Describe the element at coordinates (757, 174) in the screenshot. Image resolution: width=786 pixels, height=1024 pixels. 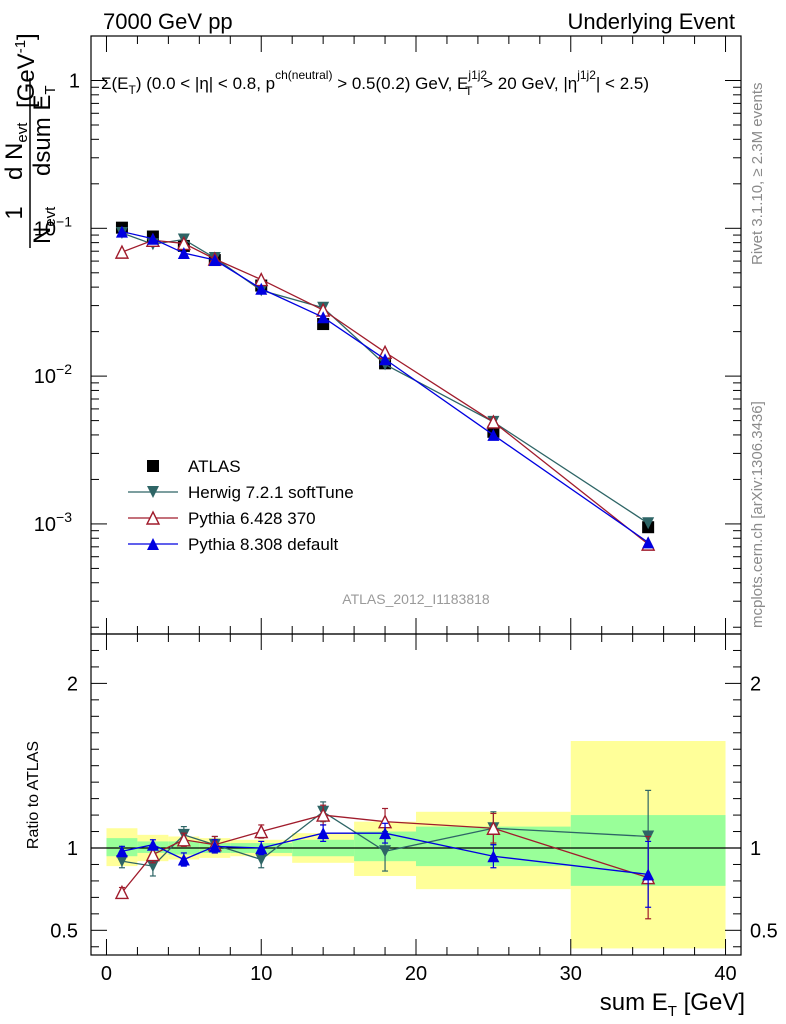
I see `side-rivet: Rivet 3.1.10, ≥ 2.3M events` at that location.